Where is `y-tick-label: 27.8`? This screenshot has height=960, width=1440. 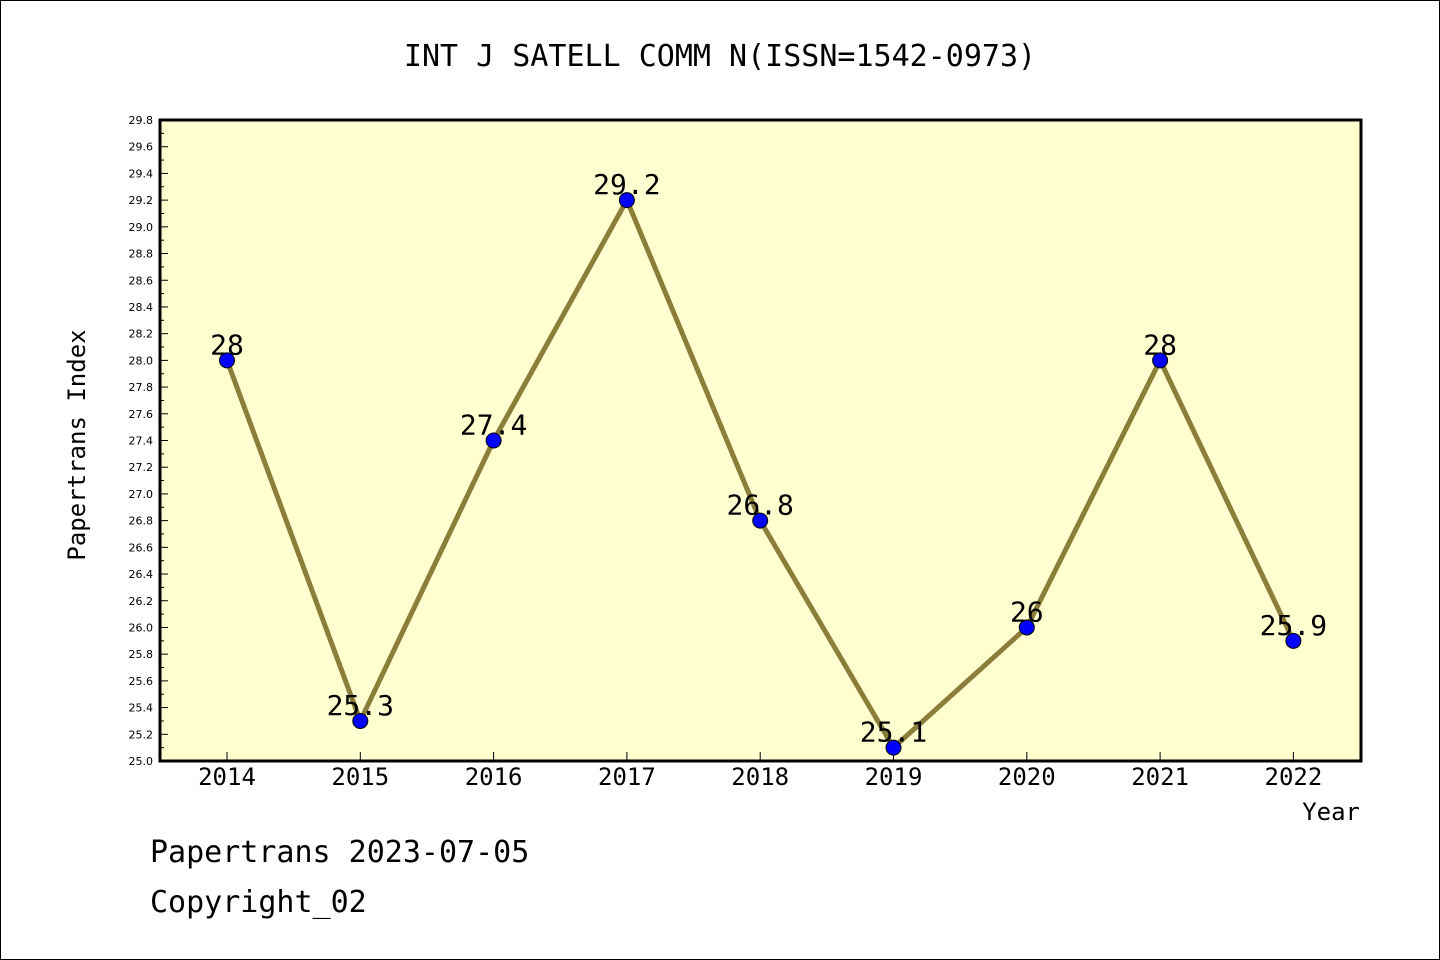 y-tick-label: 27.8 is located at coordinates (141, 387).